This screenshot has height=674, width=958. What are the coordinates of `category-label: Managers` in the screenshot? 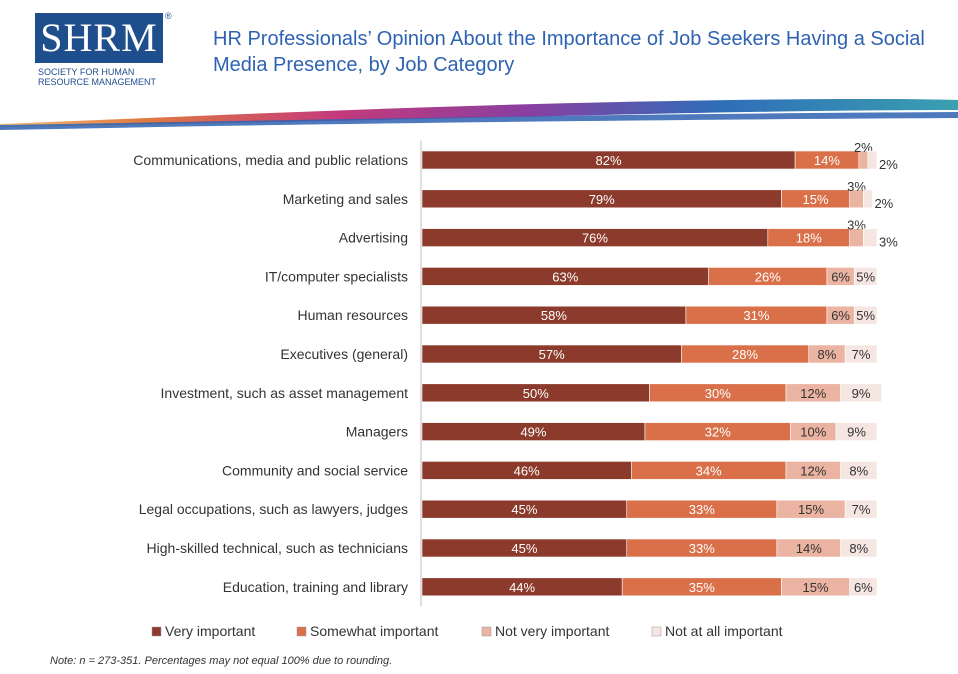 It's located at (377, 432).